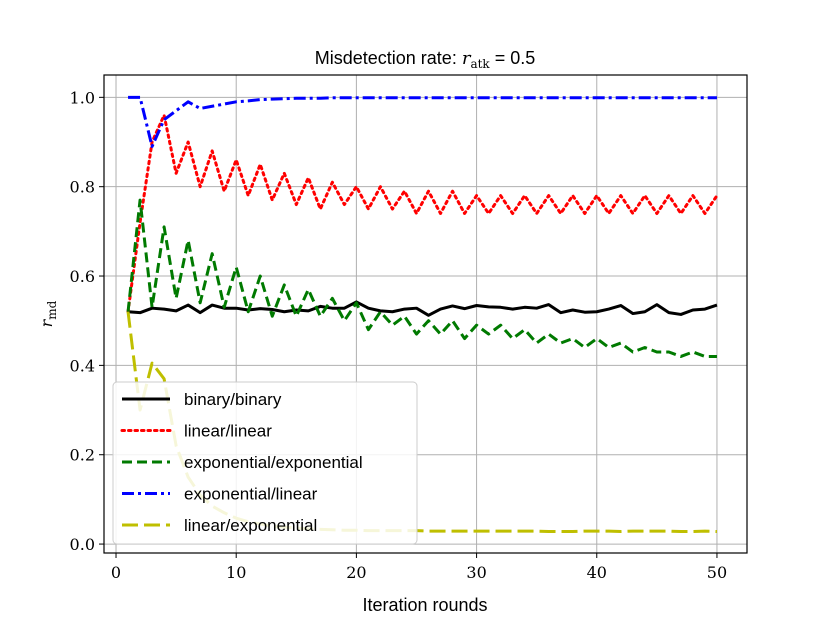 The height and width of the screenshot is (623, 830). Describe the element at coordinates (228, 431) in the screenshot. I see `legend-label: linear/linear` at that location.